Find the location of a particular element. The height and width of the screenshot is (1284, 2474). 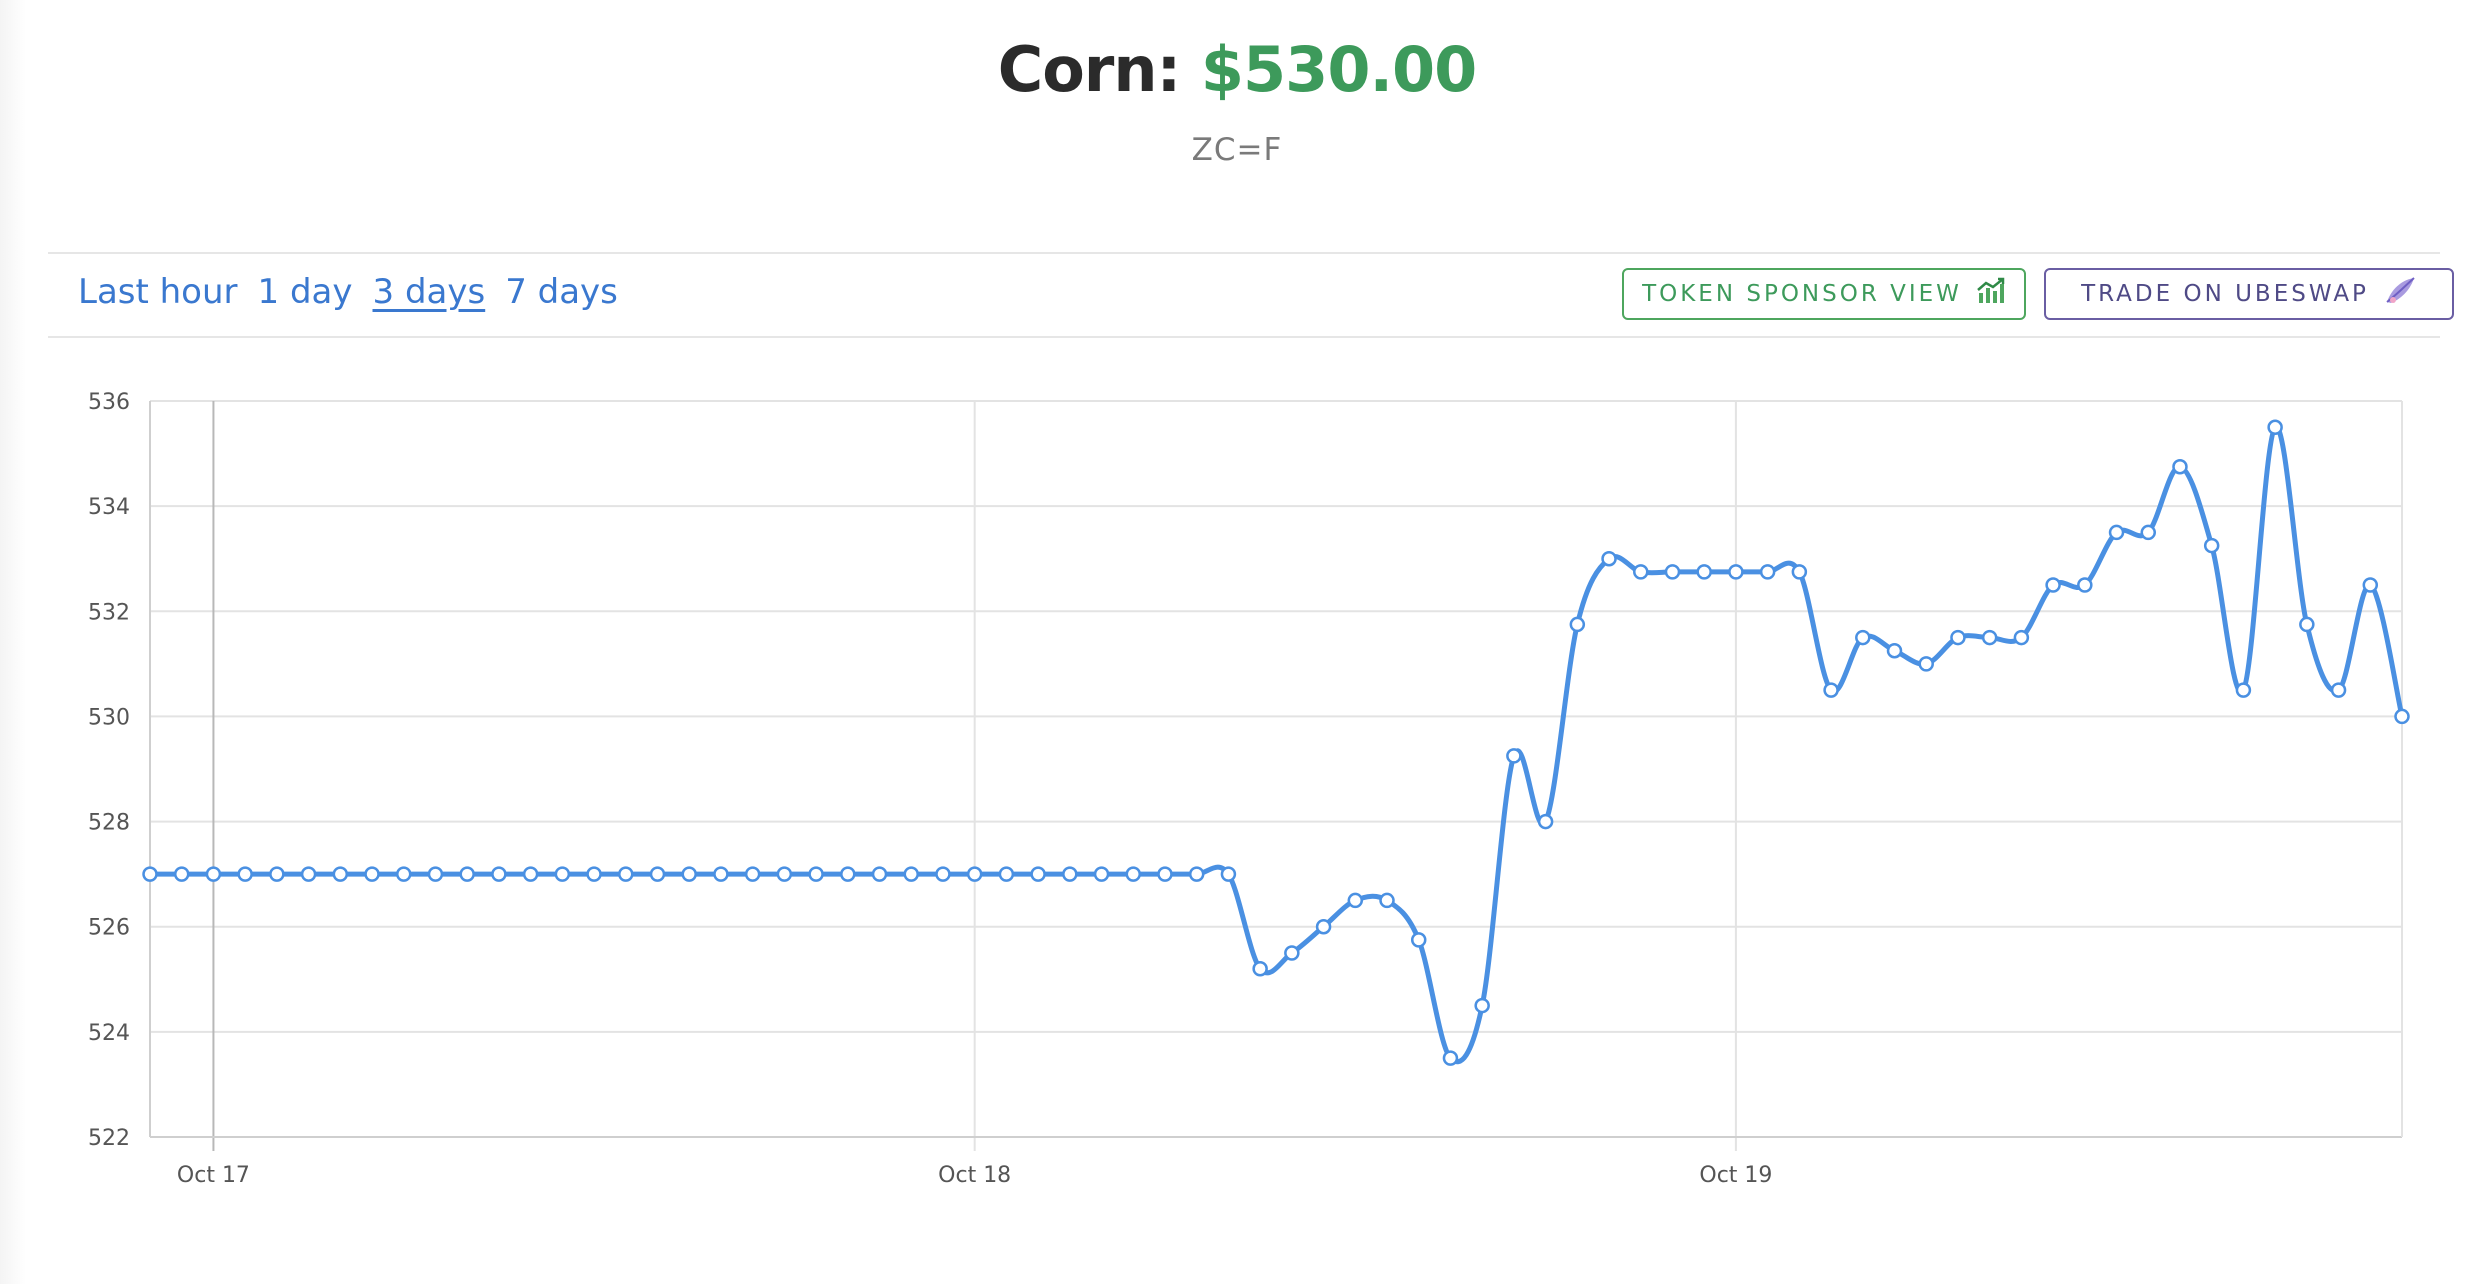

y-tick-label: 530 is located at coordinates (109, 717).